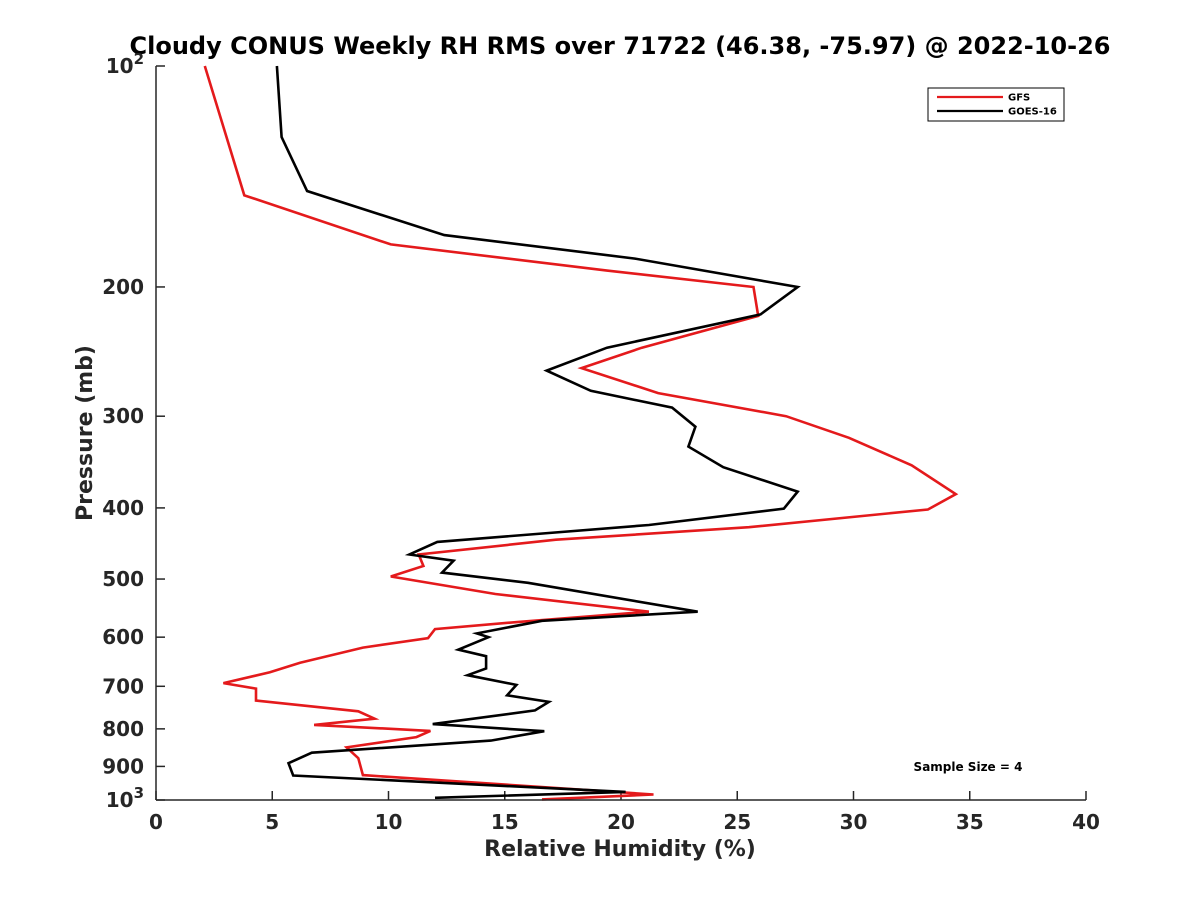 This screenshot has height=900, width=1200. Describe the element at coordinates (505, 822) in the screenshot. I see `x-tick-label: 15` at that location.